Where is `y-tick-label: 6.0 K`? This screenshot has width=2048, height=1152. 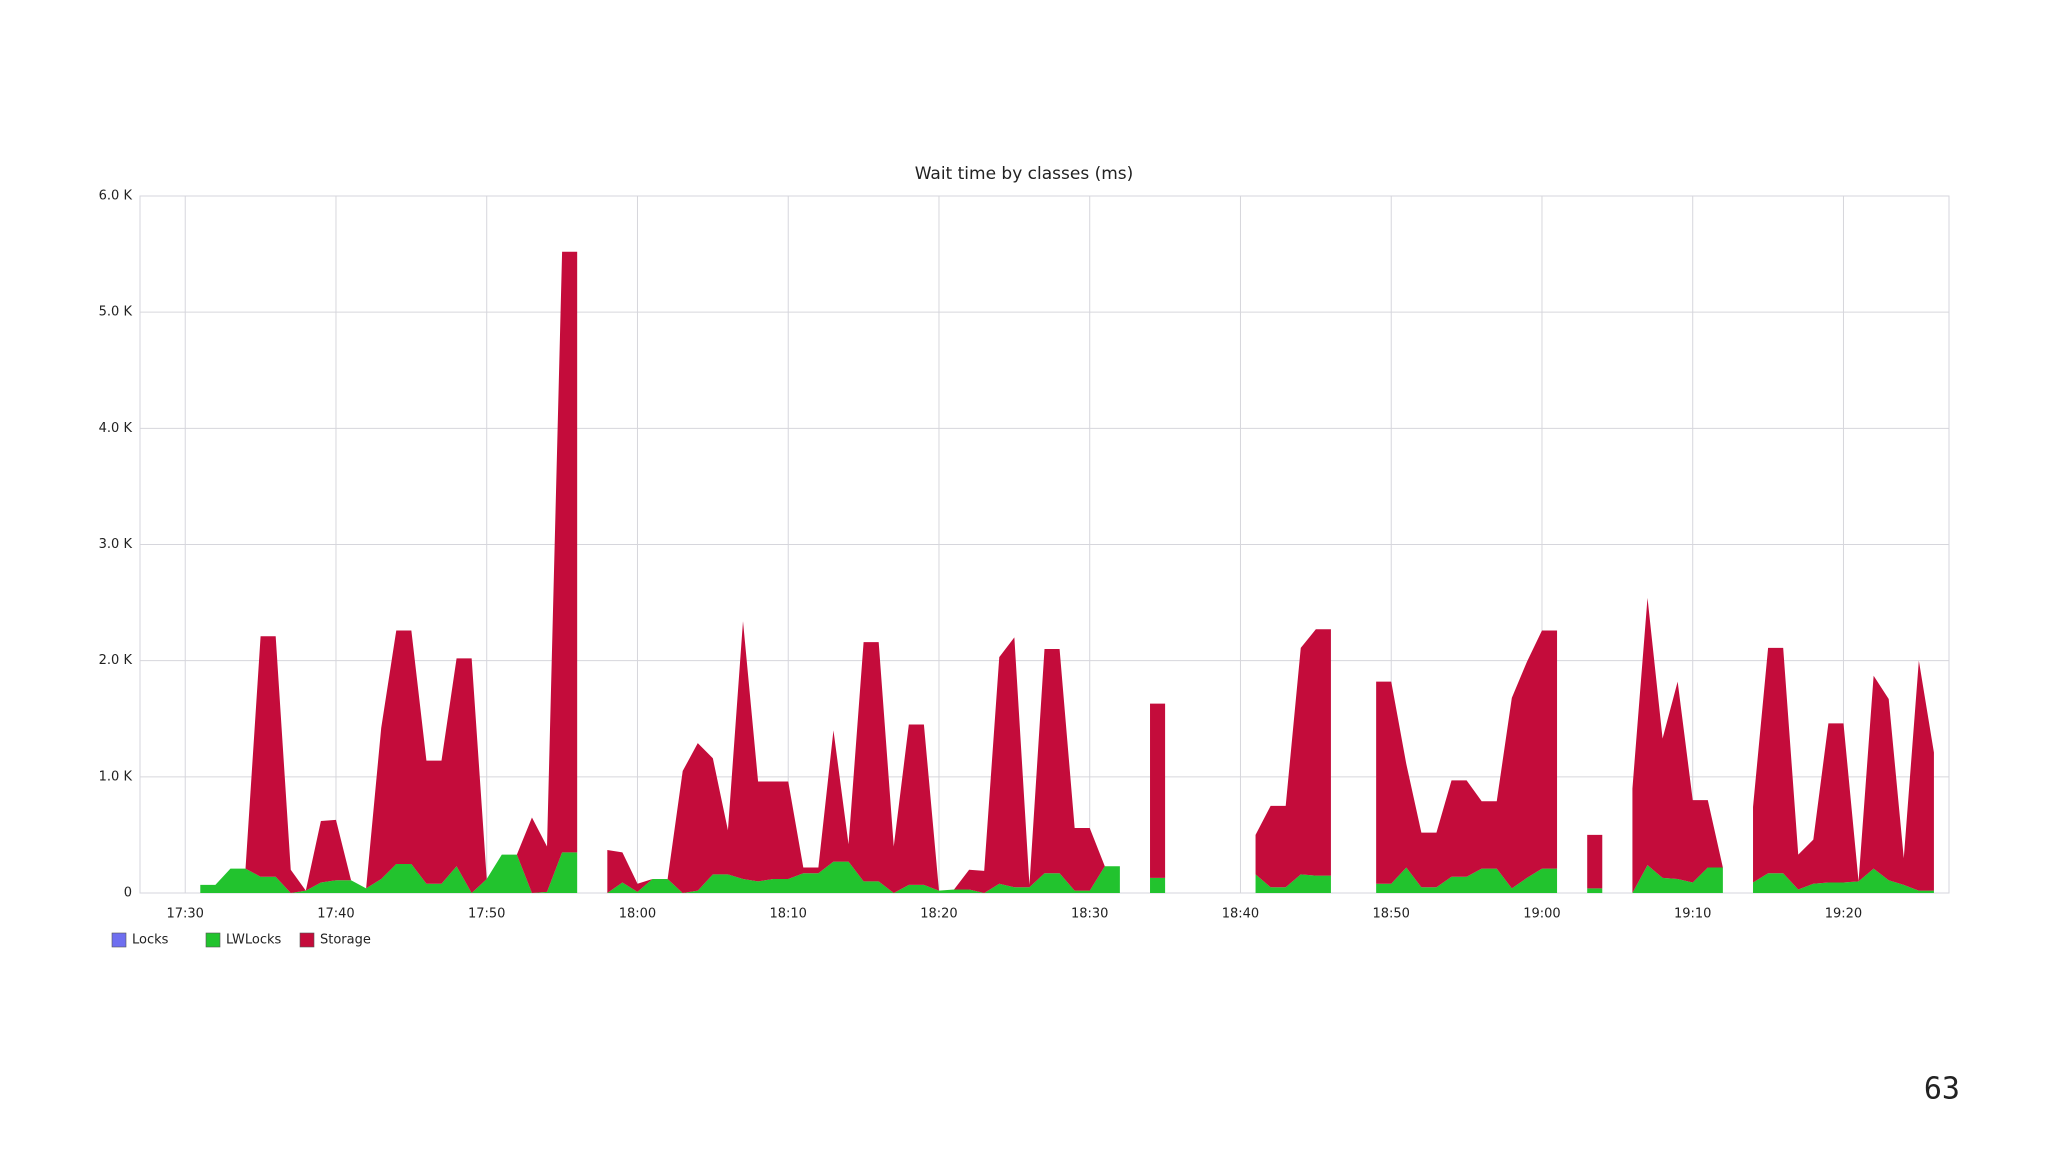
y-tick-label: 6.0 K is located at coordinates (116, 196).